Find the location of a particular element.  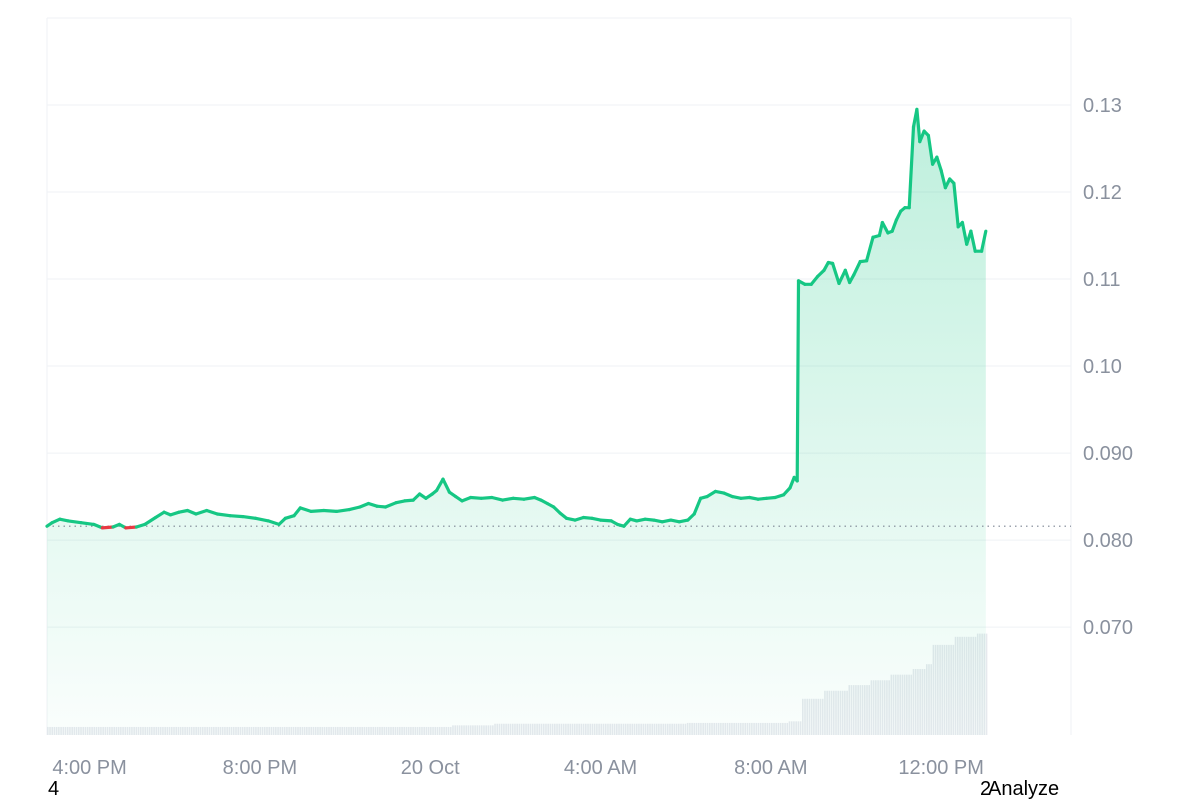

y-tick-label: 0.12 is located at coordinates (1102, 193).